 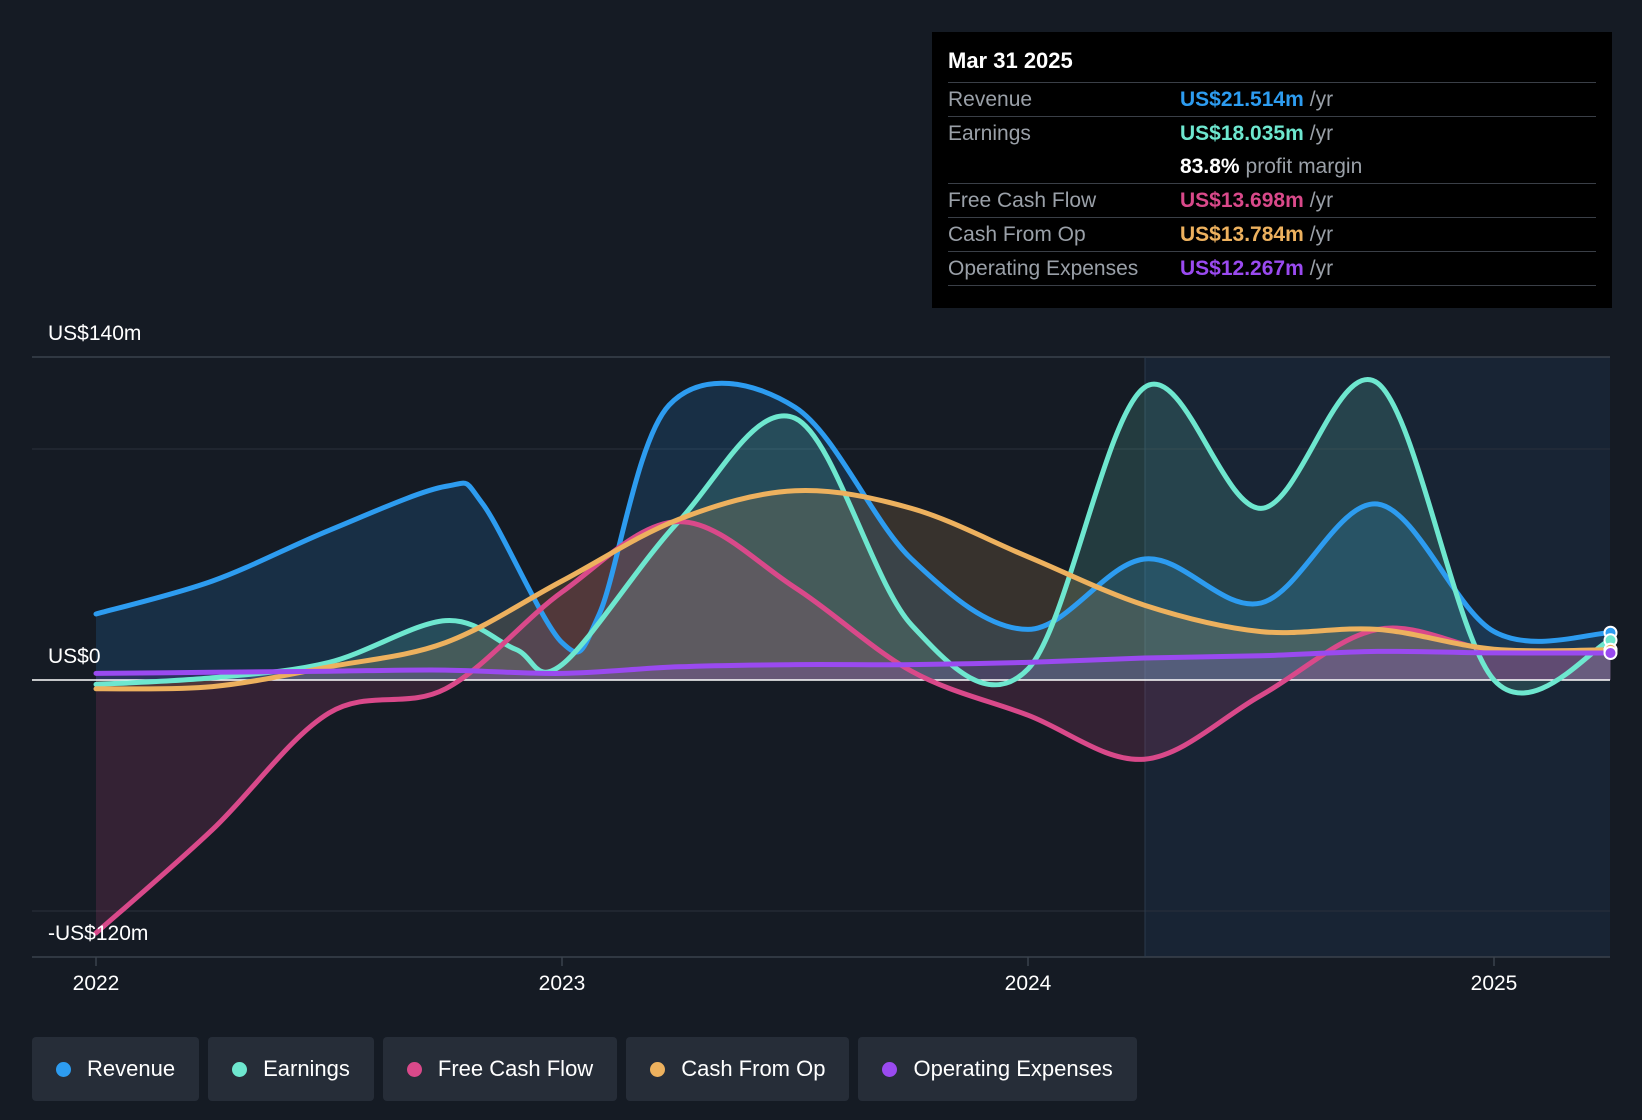 I want to click on tooltip-row-value: 83.8%, so click(x=1210, y=166).